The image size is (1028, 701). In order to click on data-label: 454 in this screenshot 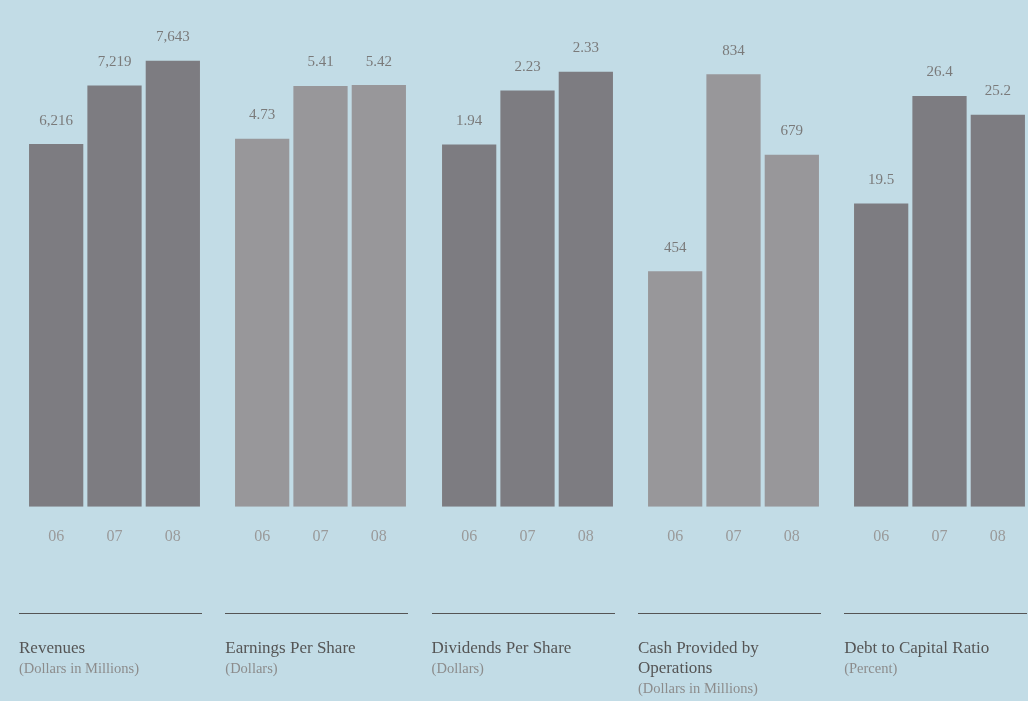, I will do `click(675, 246)`.